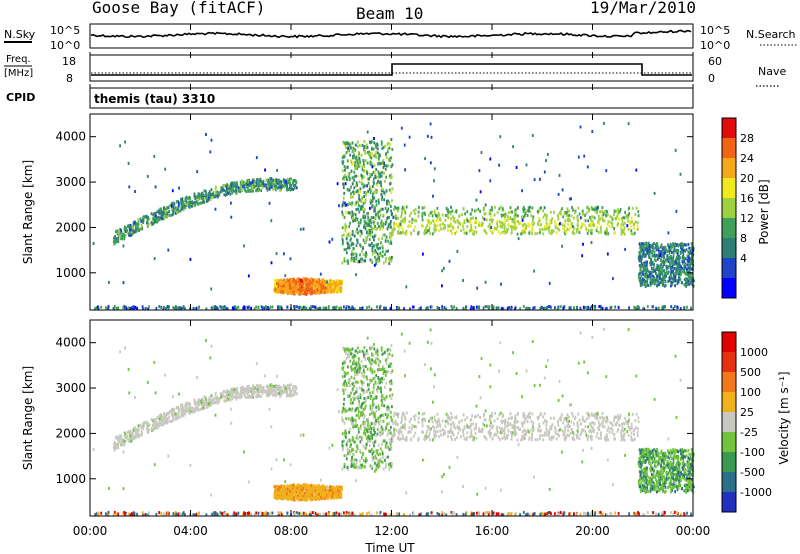  What do you see at coordinates (729, 208) in the screenshot?
I see `power-colorbar-swatch` at bounding box center [729, 208].